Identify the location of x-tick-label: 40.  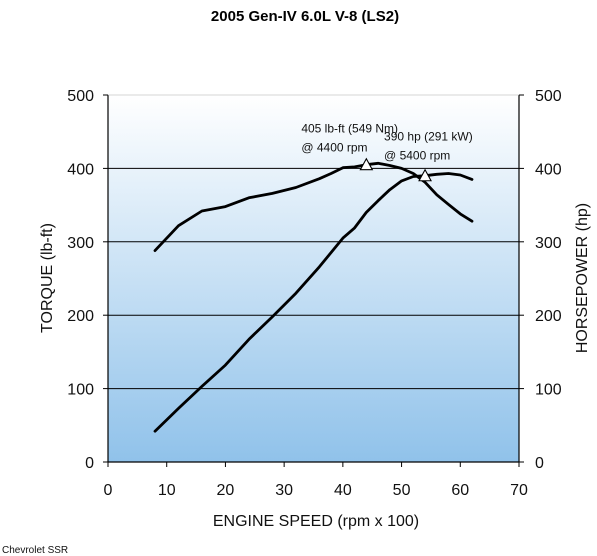
(343, 490).